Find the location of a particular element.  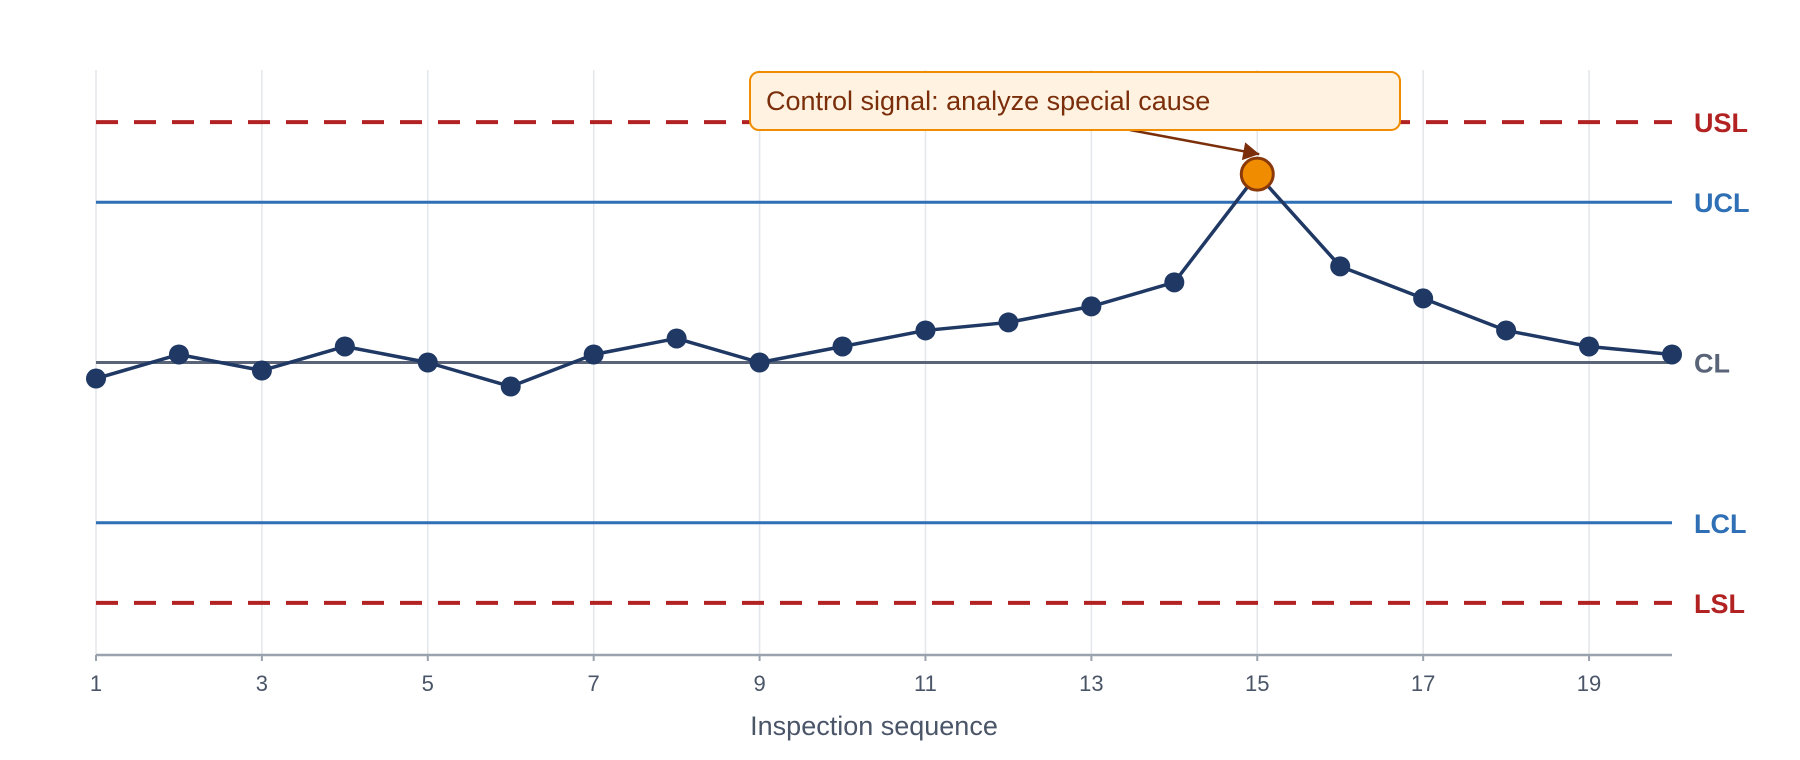

annotation-arrow is located at coordinates (1194, 142).